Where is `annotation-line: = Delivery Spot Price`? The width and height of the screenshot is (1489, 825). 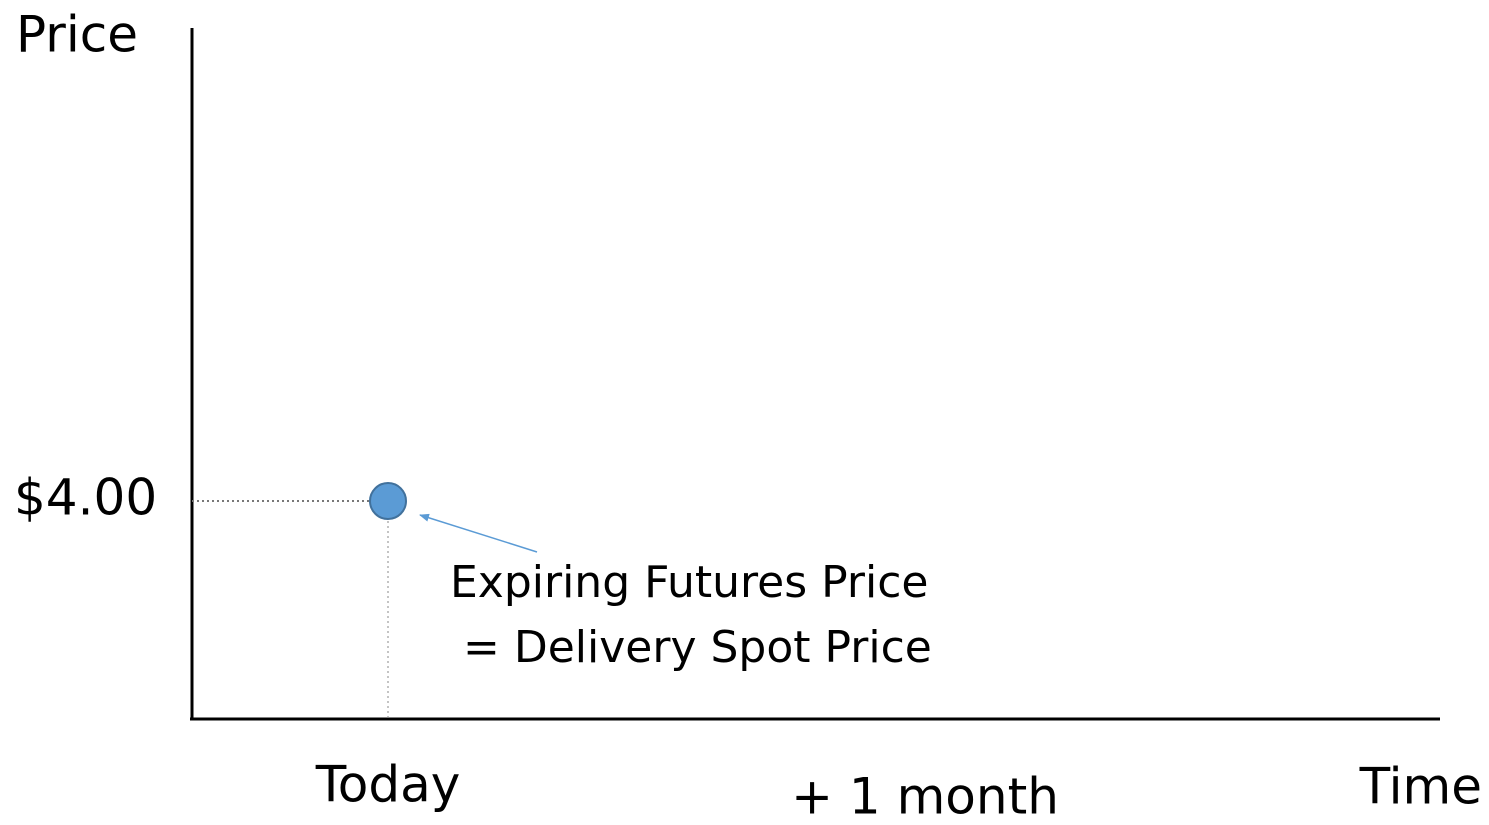
annotation-line: = Delivery Spot Price is located at coordinates (697, 647).